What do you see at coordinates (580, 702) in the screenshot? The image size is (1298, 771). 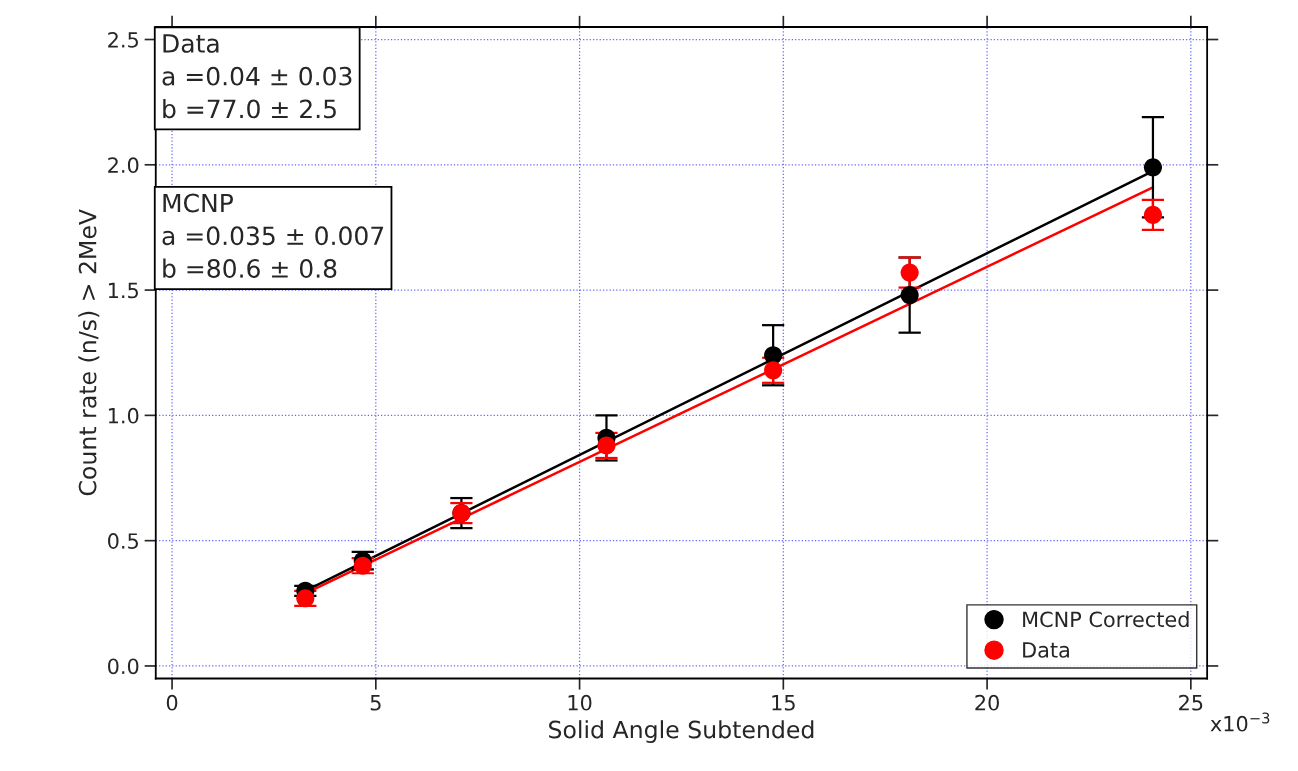 I see `x-tick-label: 10` at bounding box center [580, 702].